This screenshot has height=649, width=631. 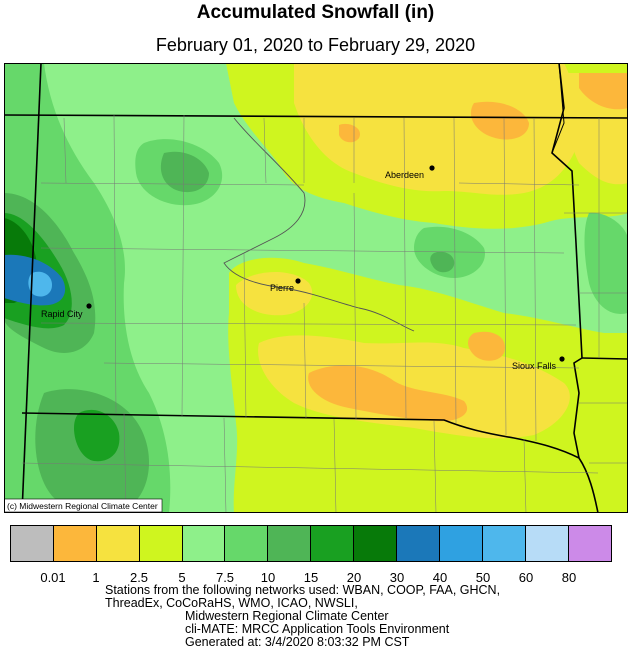 I want to click on legend-tick-label: 5, so click(x=182, y=577).